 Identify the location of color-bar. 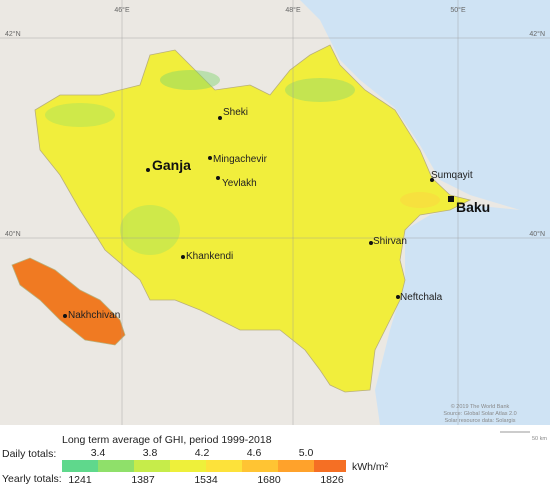
(204, 466).